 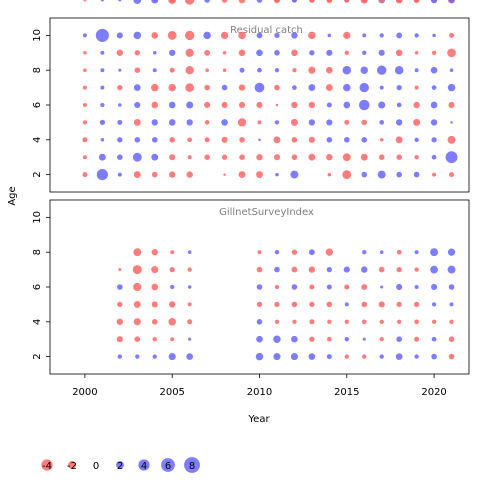 I want to click on legend-label: -2, so click(x=72, y=466).